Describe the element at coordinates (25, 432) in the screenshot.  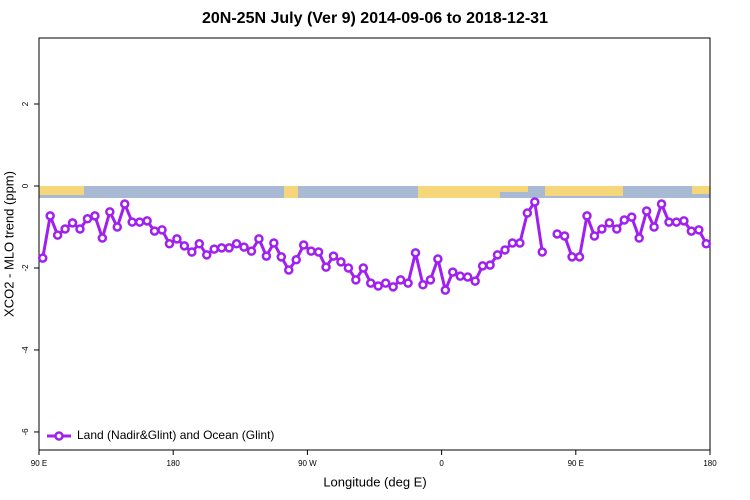
I see `y-tick-label: -6` at that location.